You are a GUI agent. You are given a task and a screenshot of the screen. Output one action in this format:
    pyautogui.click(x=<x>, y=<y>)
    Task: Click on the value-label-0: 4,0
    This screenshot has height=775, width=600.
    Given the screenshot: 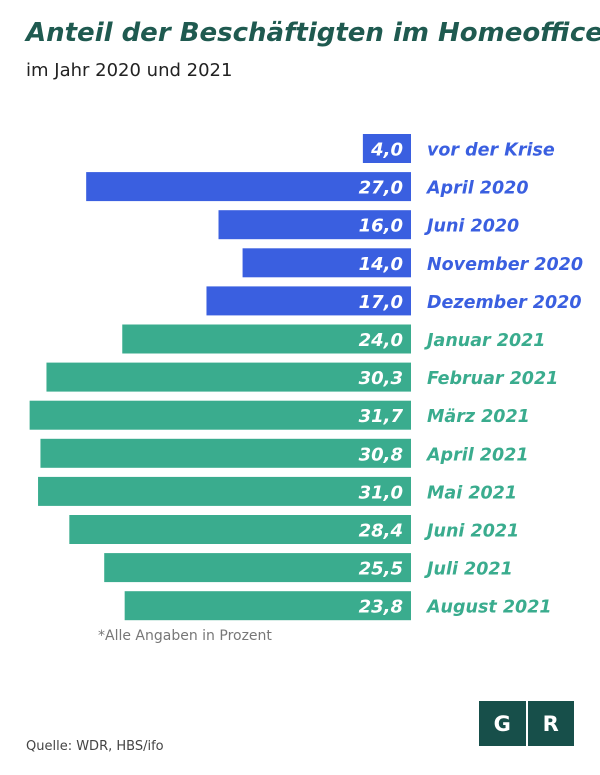 What is the action you would take?
    pyautogui.click(x=386, y=150)
    